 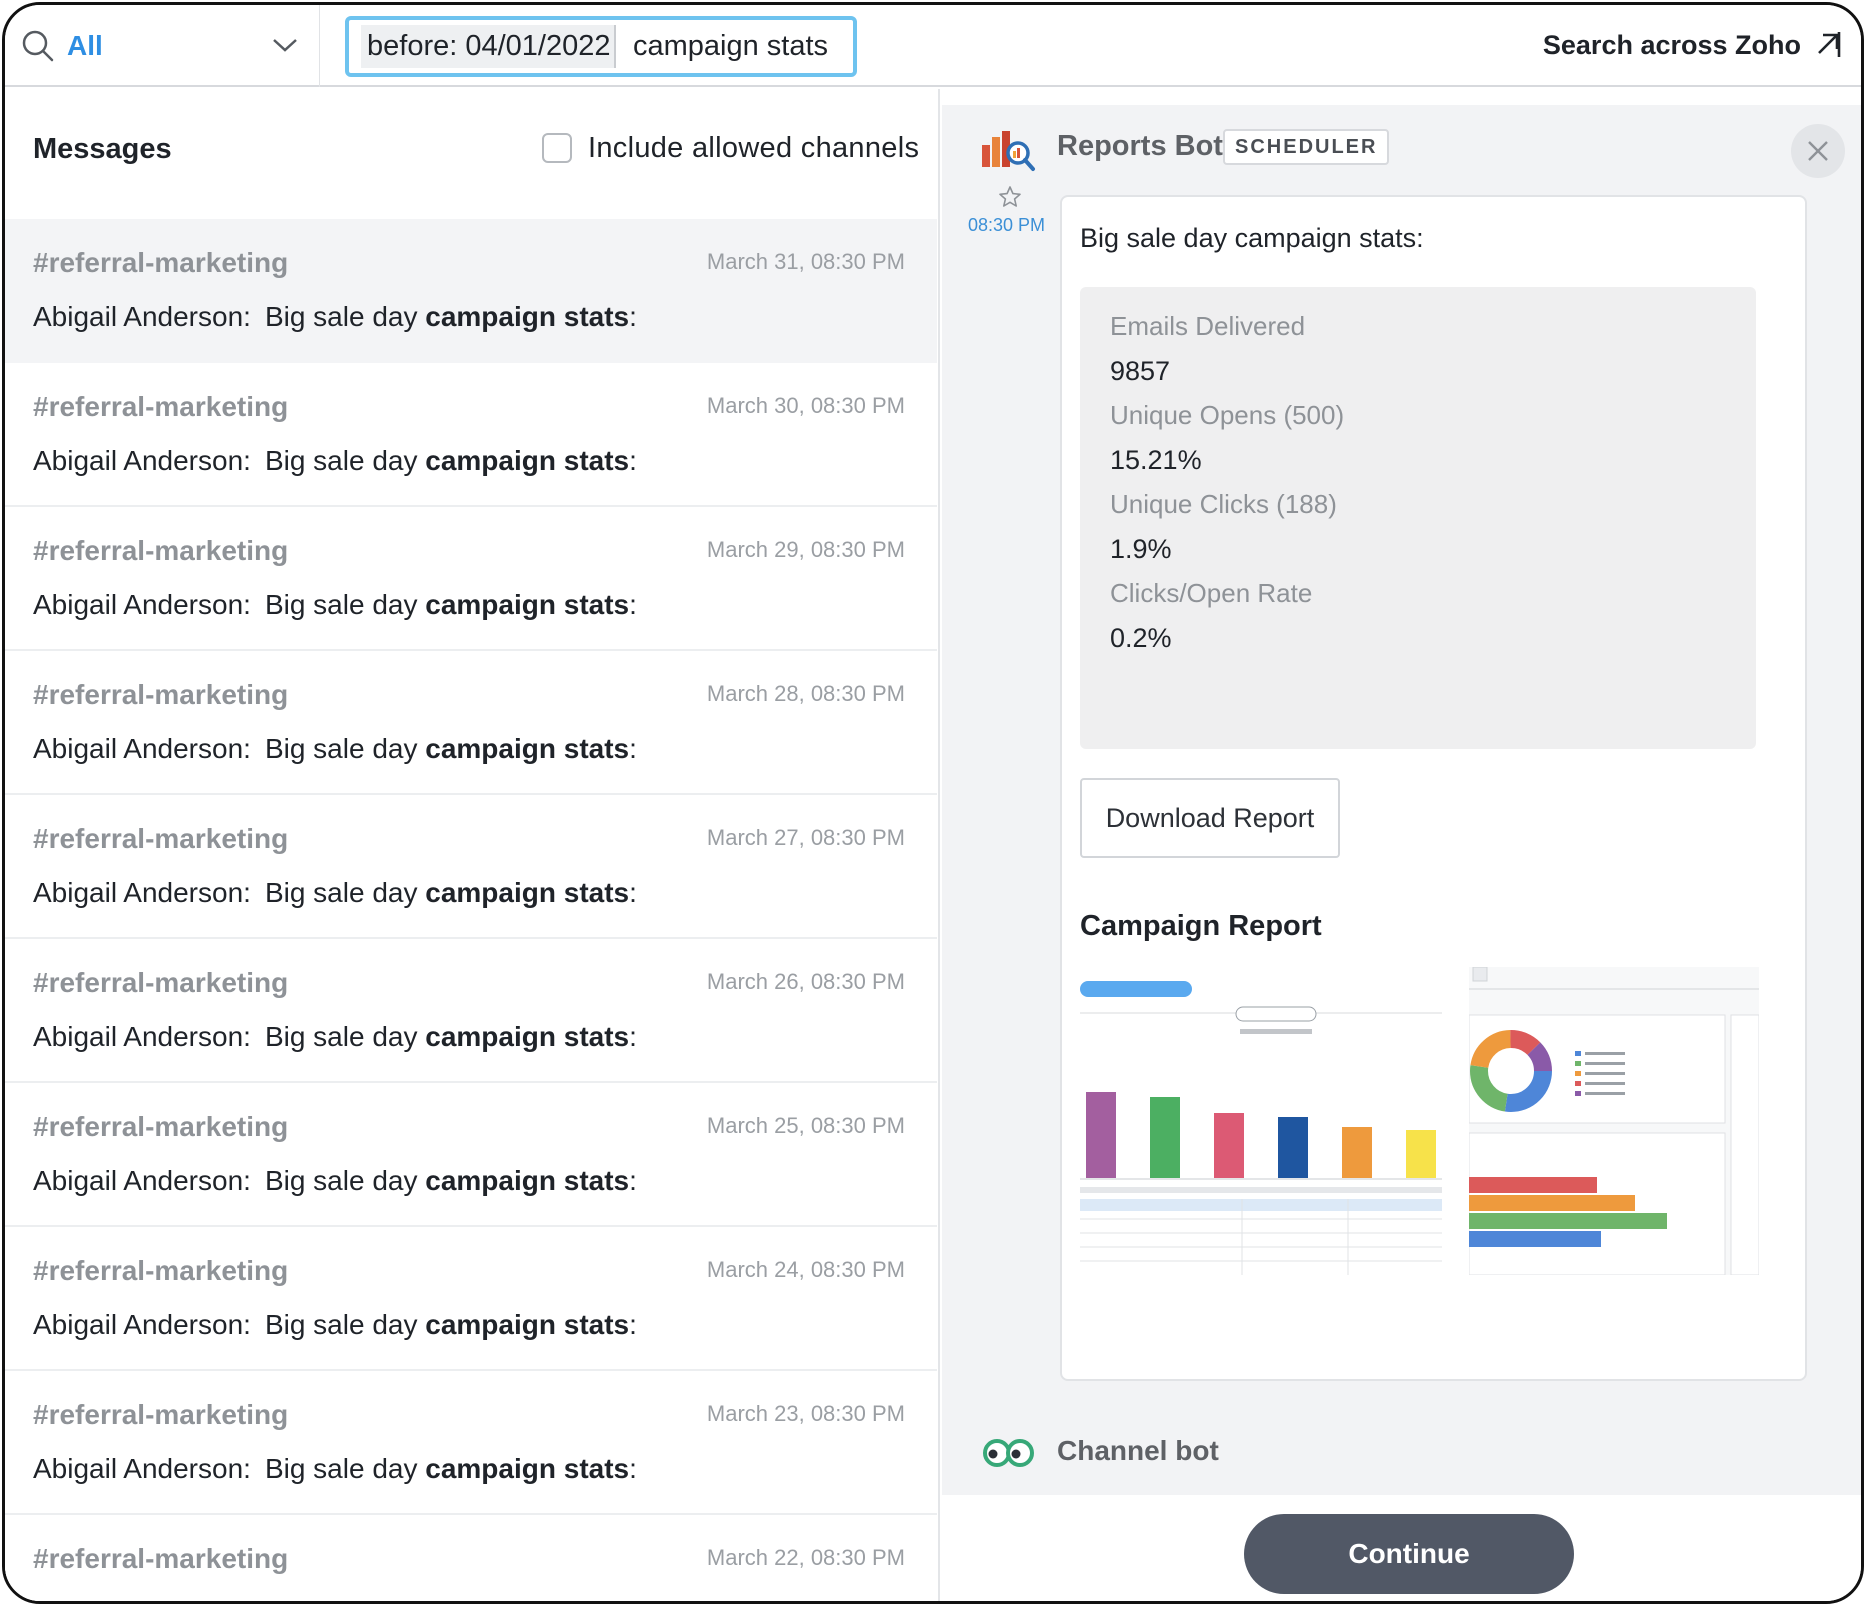 What do you see at coordinates (805, 1413) in the screenshot?
I see `result-time: March 23, 08:30 PM` at bounding box center [805, 1413].